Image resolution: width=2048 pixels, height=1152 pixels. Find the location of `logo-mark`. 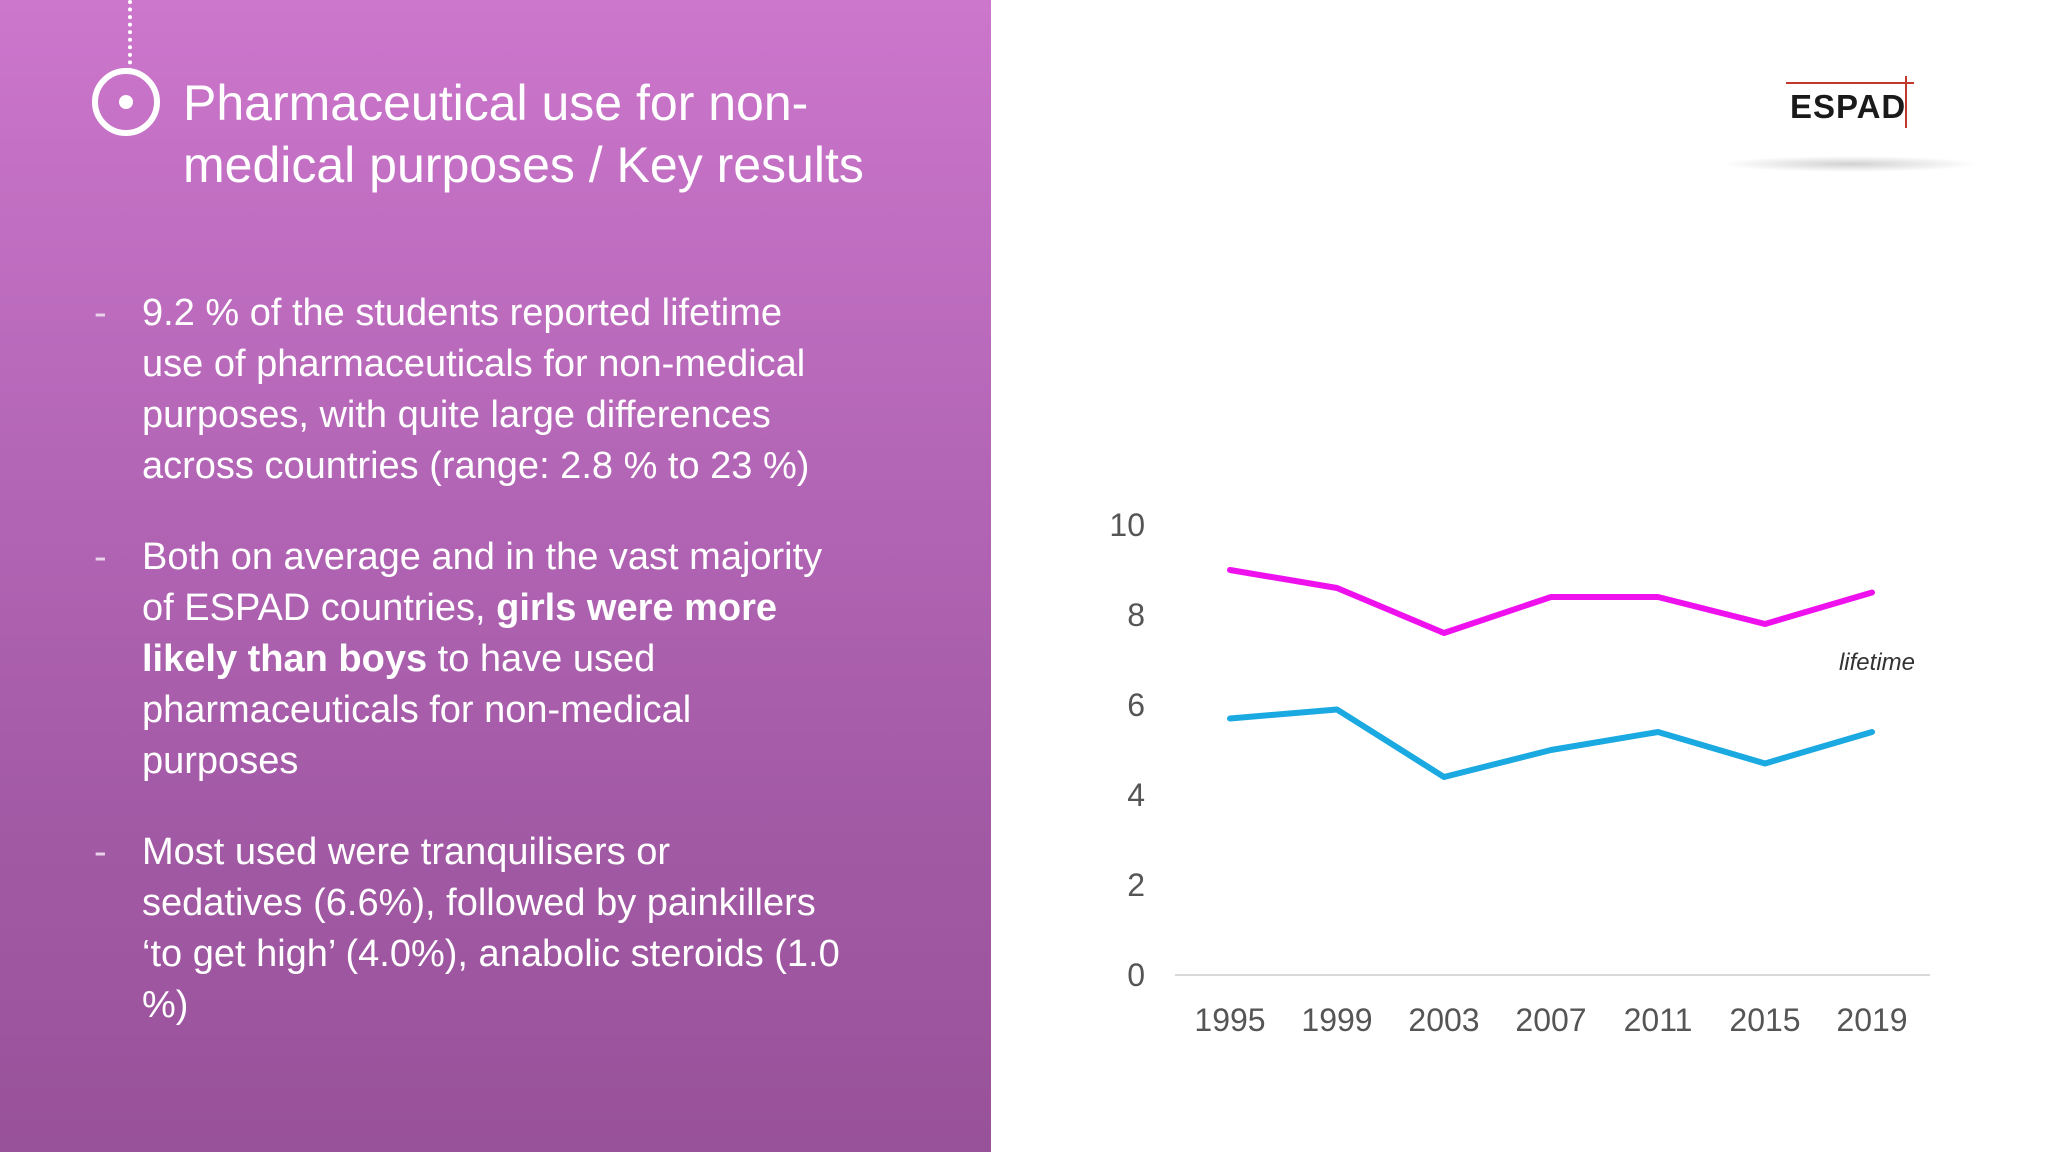

logo-mark is located at coordinates (1906, 102).